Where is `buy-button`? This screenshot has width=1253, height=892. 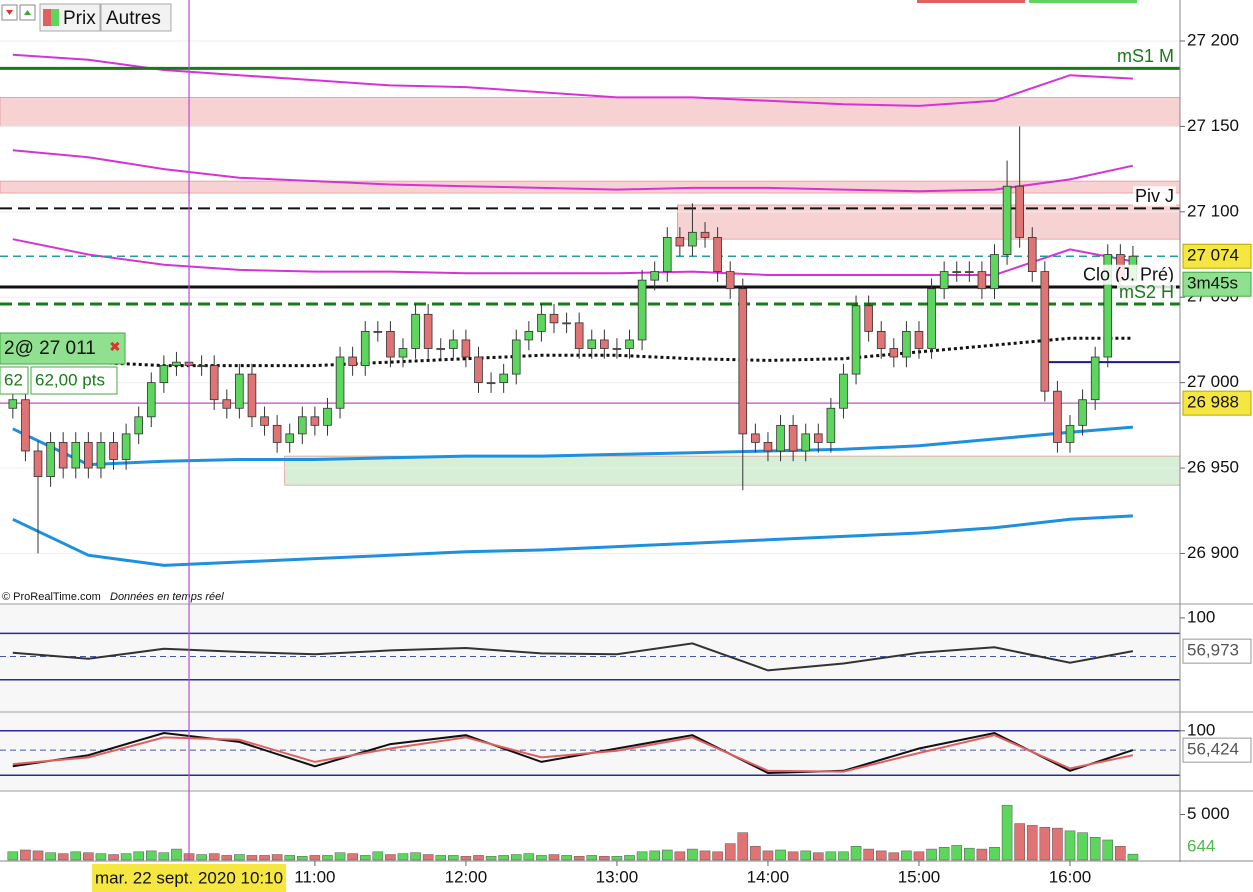
buy-button is located at coordinates (1083, 1).